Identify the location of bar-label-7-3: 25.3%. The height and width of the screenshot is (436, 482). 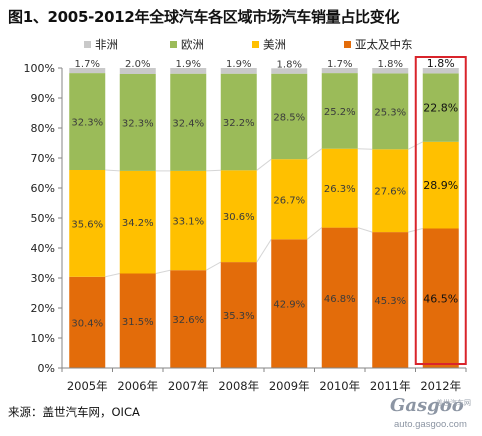
(390, 112).